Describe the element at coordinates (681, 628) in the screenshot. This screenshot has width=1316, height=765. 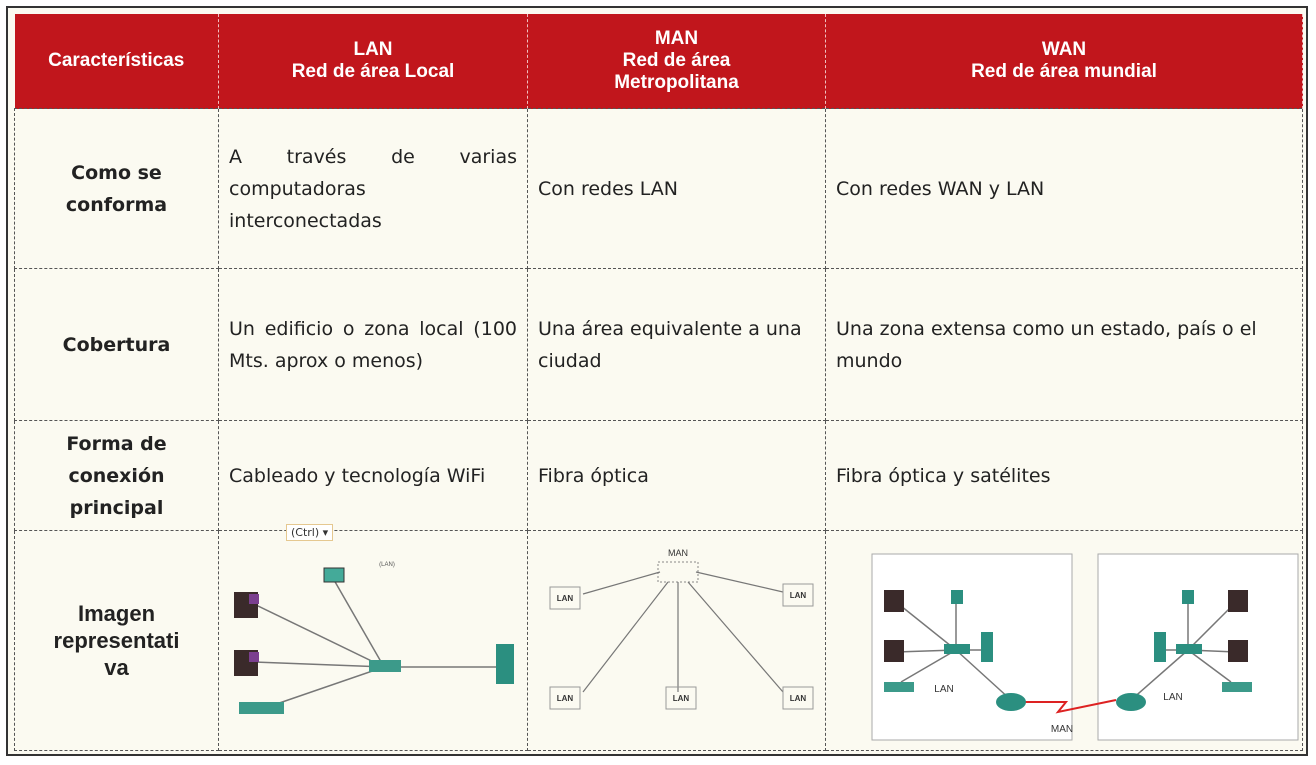
I see `man-diagram: MAN LAN LAN LAN LAN LAN` at that location.